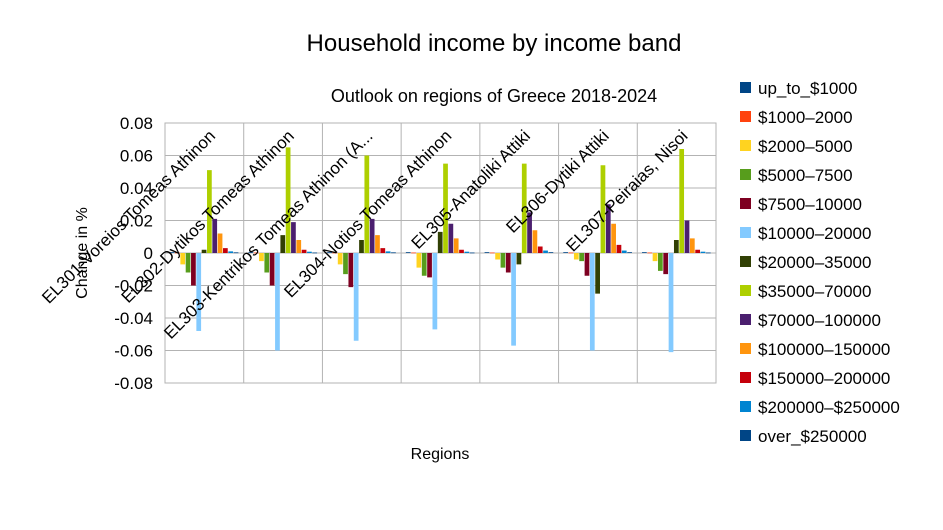 This screenshot has height=530, width=943. I want to click on y-tick-label: 0.06, so click(136, 156).